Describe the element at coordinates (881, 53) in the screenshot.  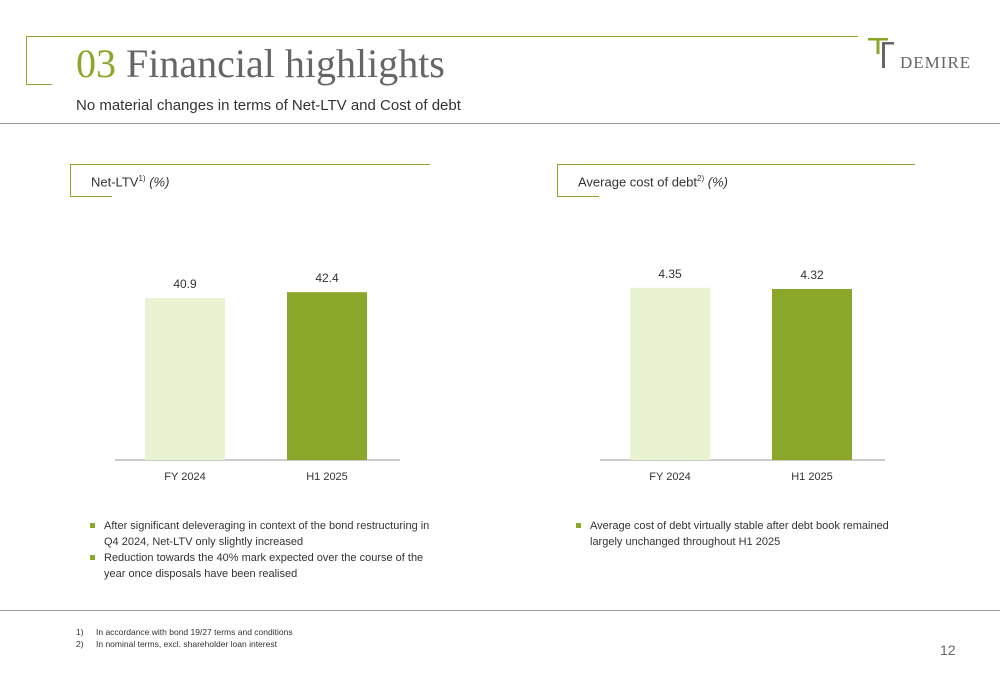
I see `demire-logo-icon` at that location.